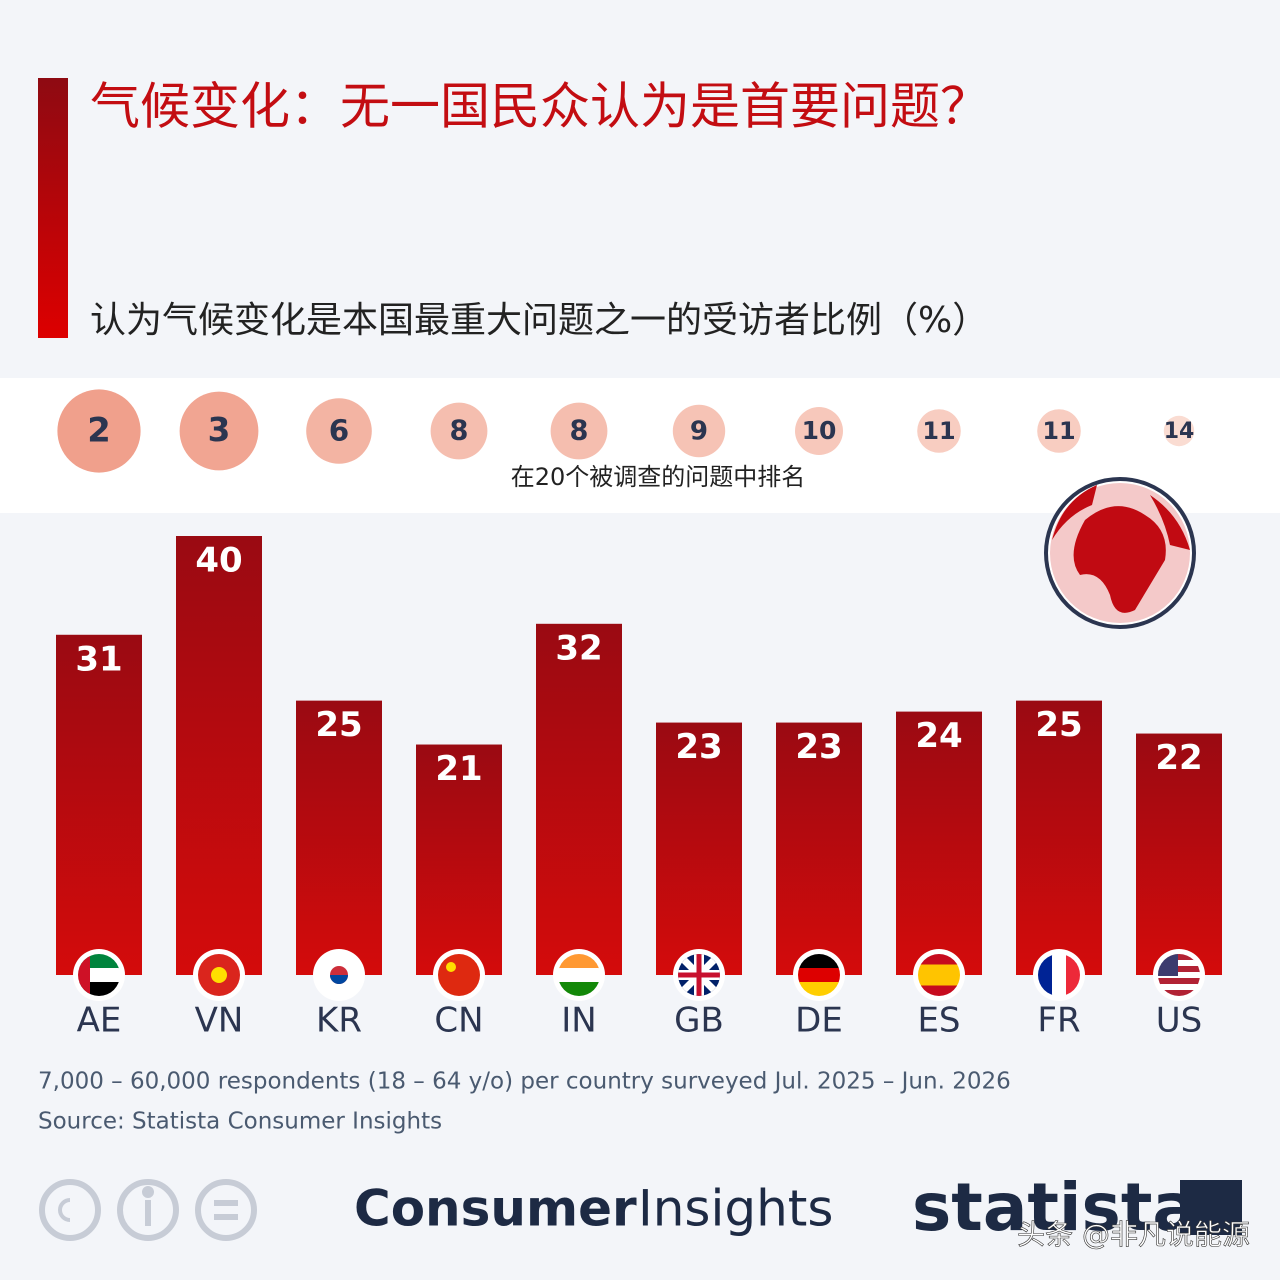  I want to click on x-tick-label: FR, so click(1058, 1021).